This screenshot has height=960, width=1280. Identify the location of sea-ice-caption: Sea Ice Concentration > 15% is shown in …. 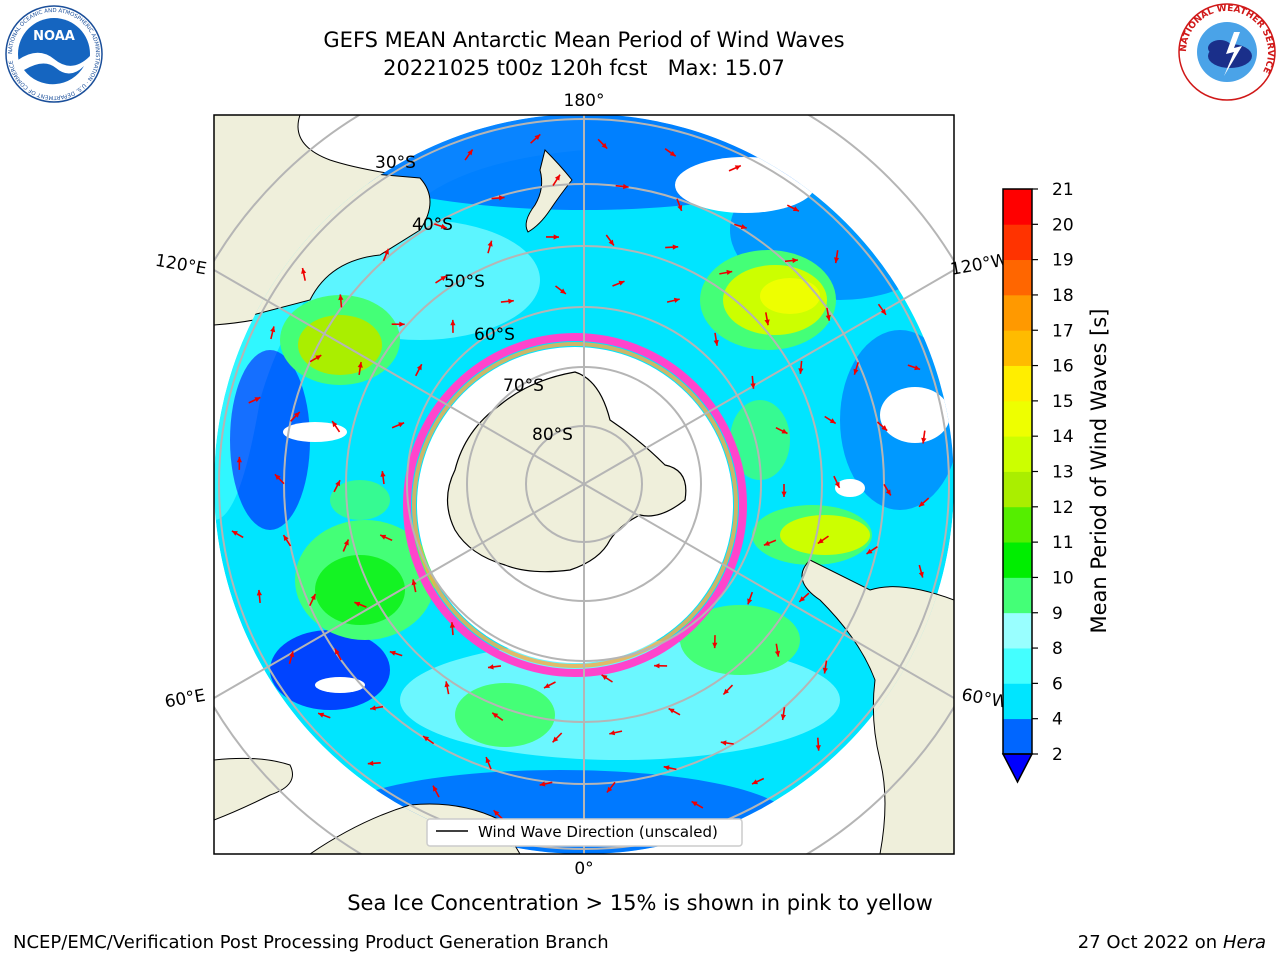
(640, 903).